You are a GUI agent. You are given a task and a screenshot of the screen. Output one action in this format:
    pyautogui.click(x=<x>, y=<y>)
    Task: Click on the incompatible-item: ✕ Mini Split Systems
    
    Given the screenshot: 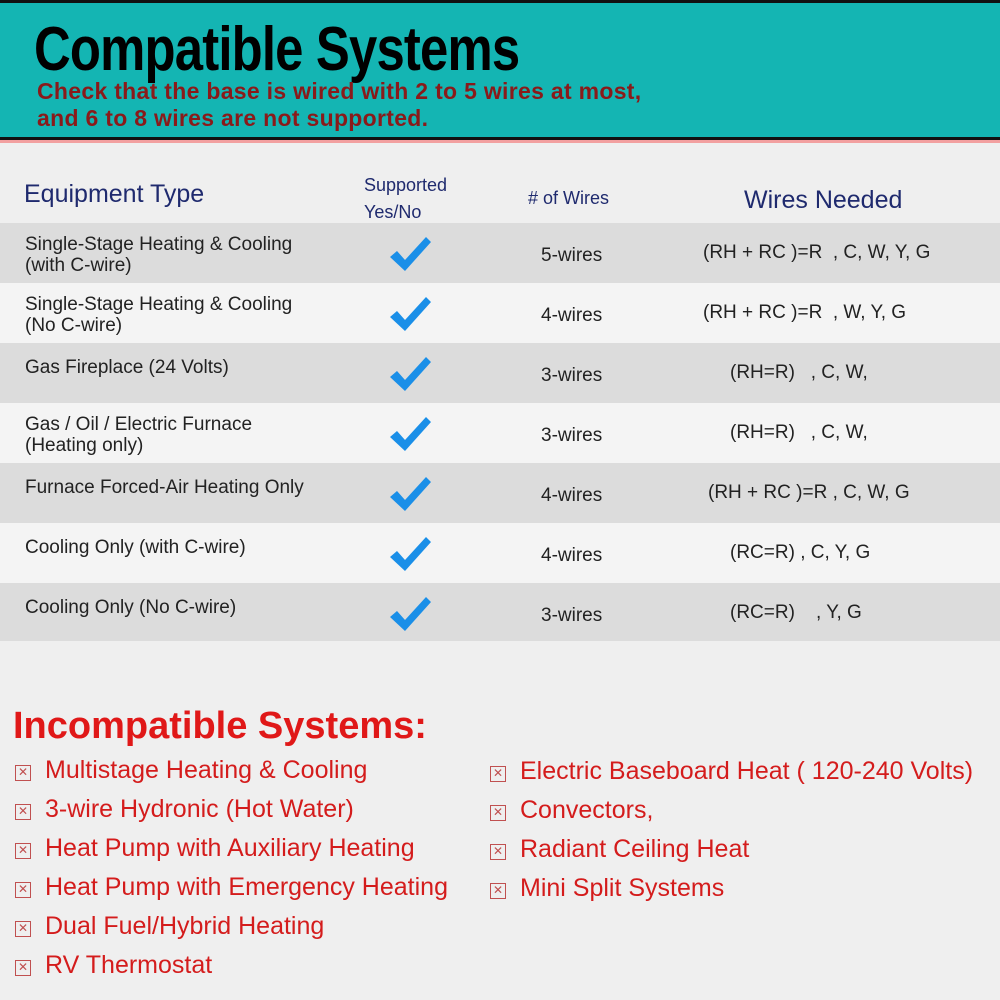 What is the action you would take?
    pyautogui.click(x=607, y=888)
    